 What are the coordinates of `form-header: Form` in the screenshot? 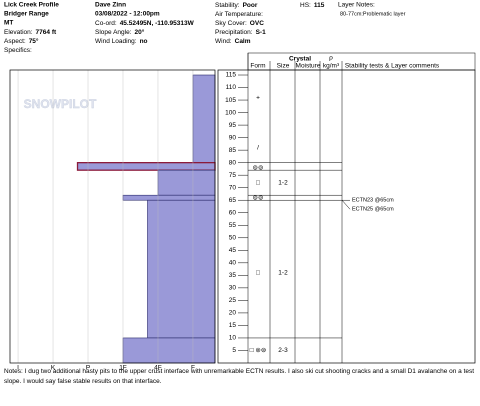 It's located at (257, 66).